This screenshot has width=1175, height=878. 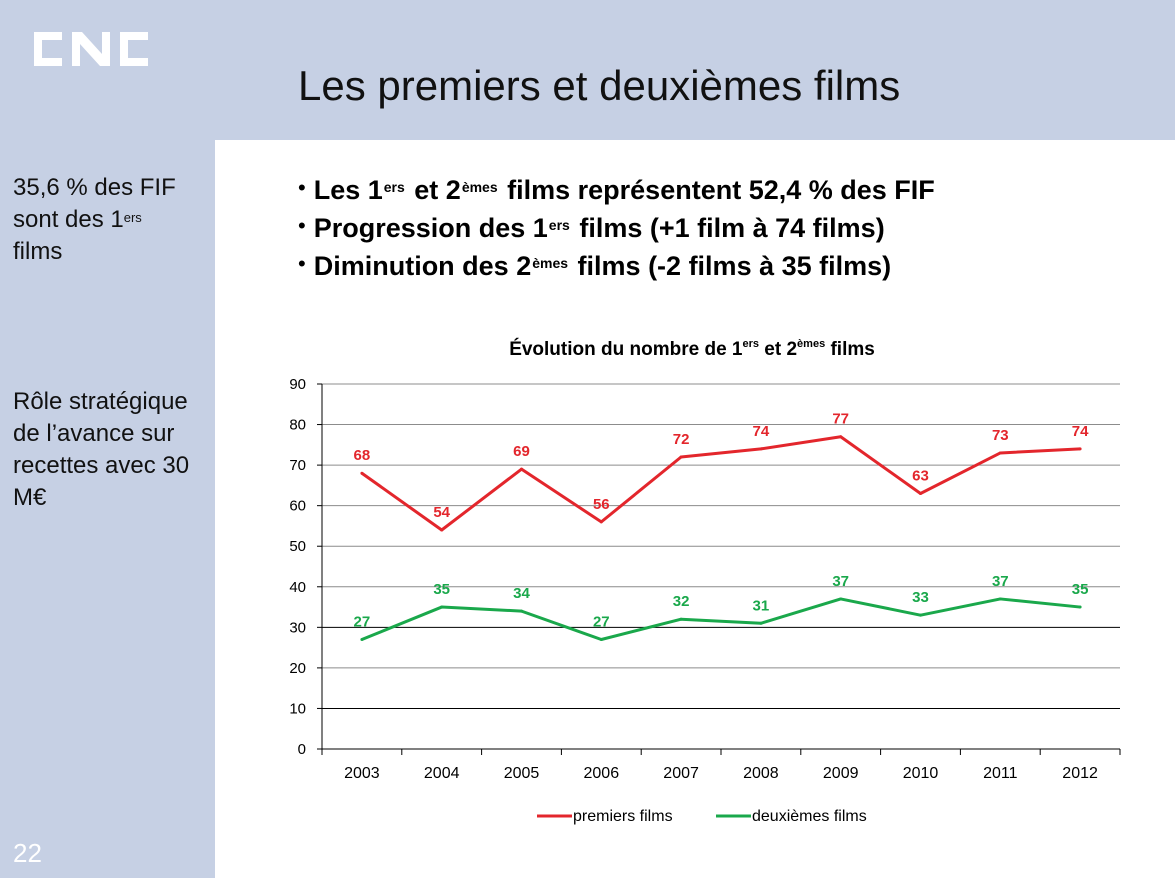 What do you see at coordinates (297, 627) in the screenshot?
I see `y-tick-label: 30` at bounding box center [297, 627].